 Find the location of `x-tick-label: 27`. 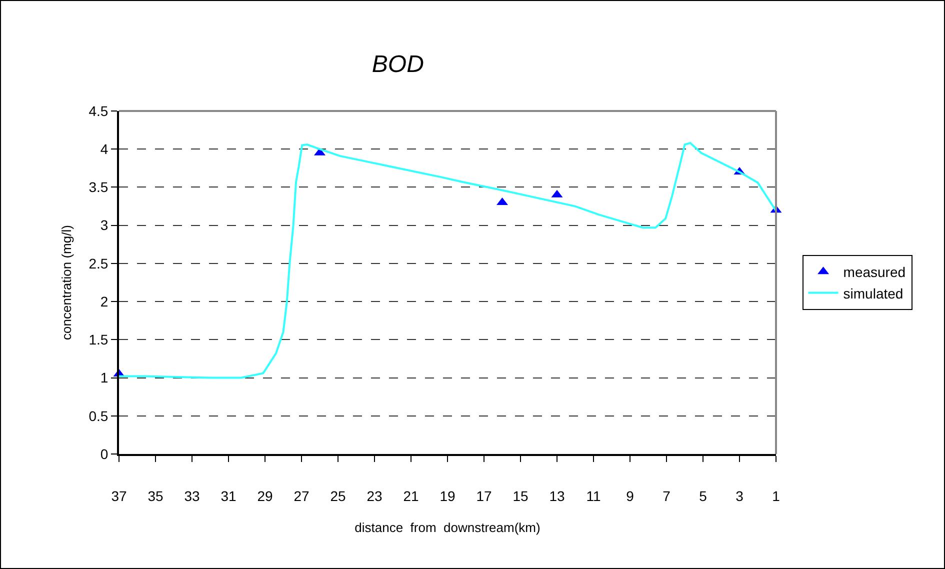

x-tick-label: 27 is located at coordinates (302, 496).